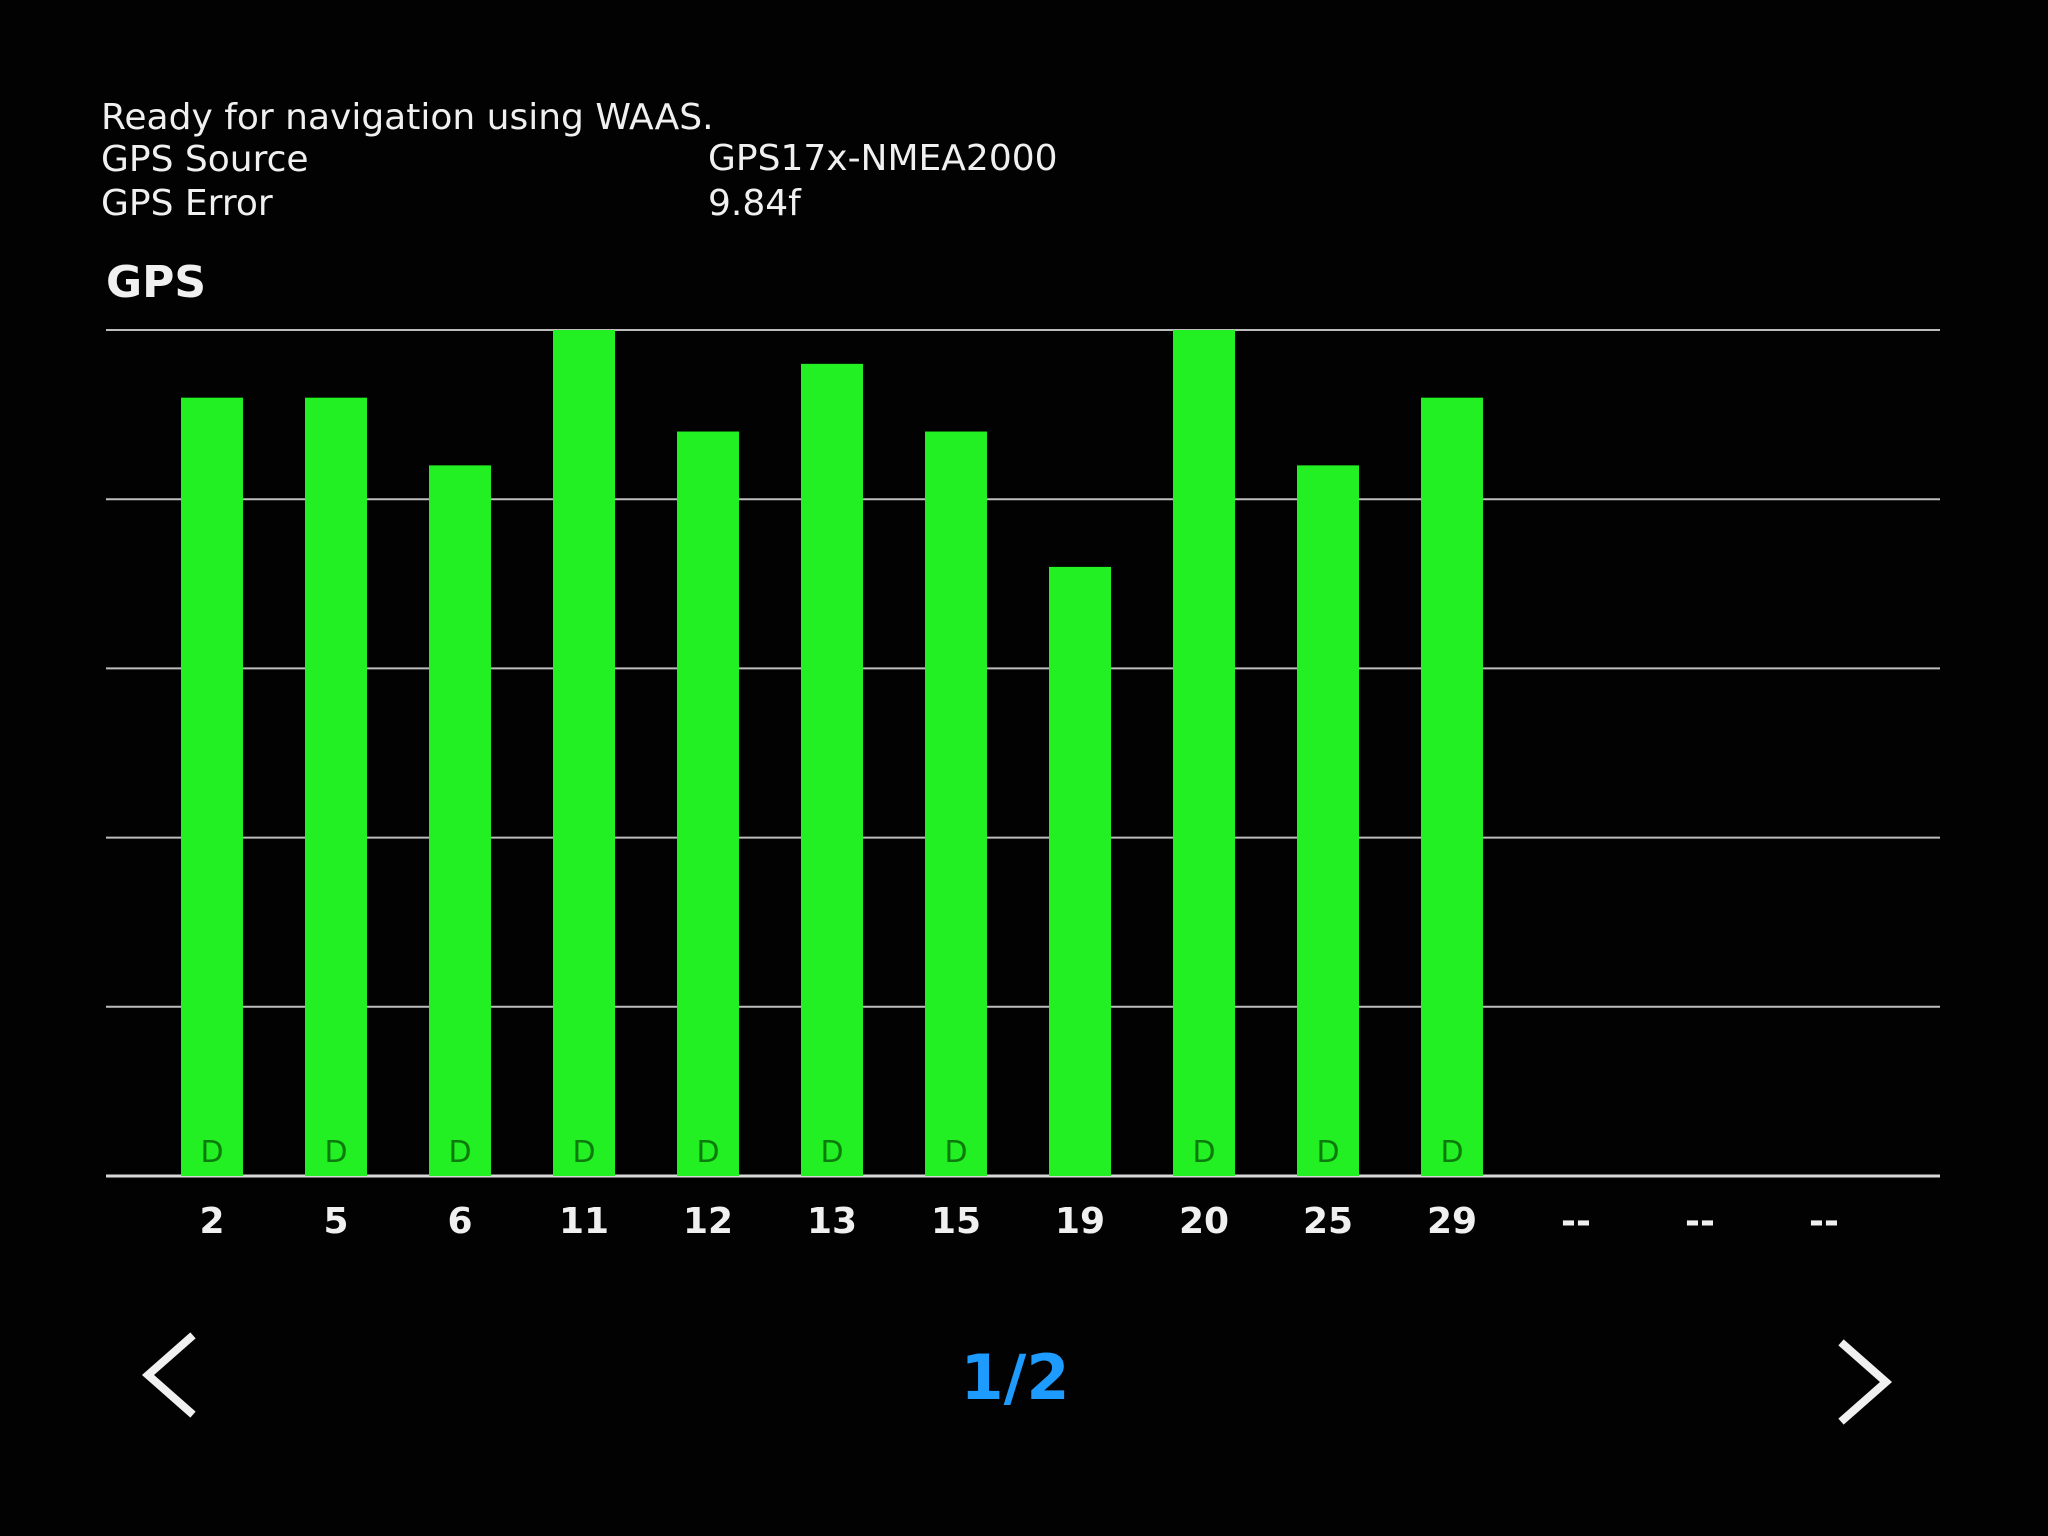 The height and width of the screenshot is (1536, 2048). What do you see at coordinates (1080, 1221) in the screenshot?
I see `satellite-id-label: 19` at bounding box center [1080, 1221].